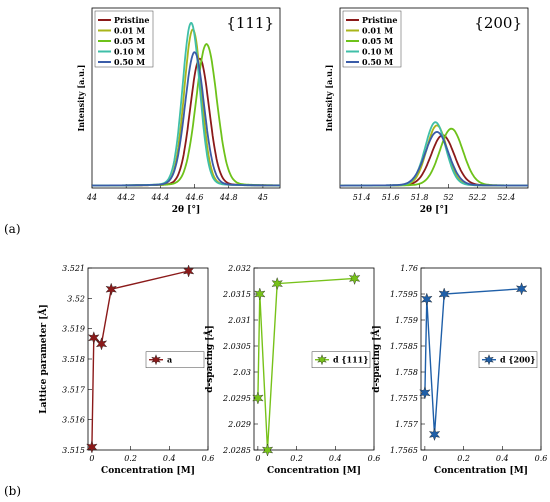 This screenshot has height=502, width=550. I want to click on y-tick-label: 3.521, so click(73, 268).